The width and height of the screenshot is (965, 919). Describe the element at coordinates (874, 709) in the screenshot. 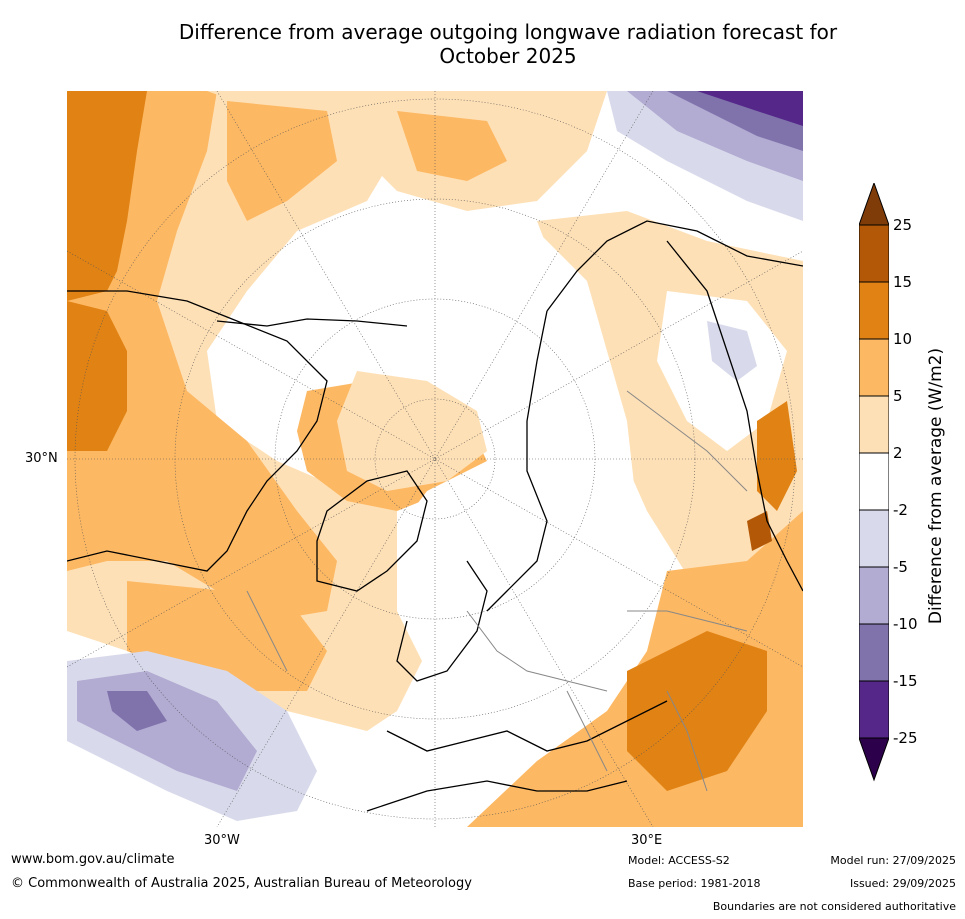

I see `colorbar-bin-m25-m15` at that location.